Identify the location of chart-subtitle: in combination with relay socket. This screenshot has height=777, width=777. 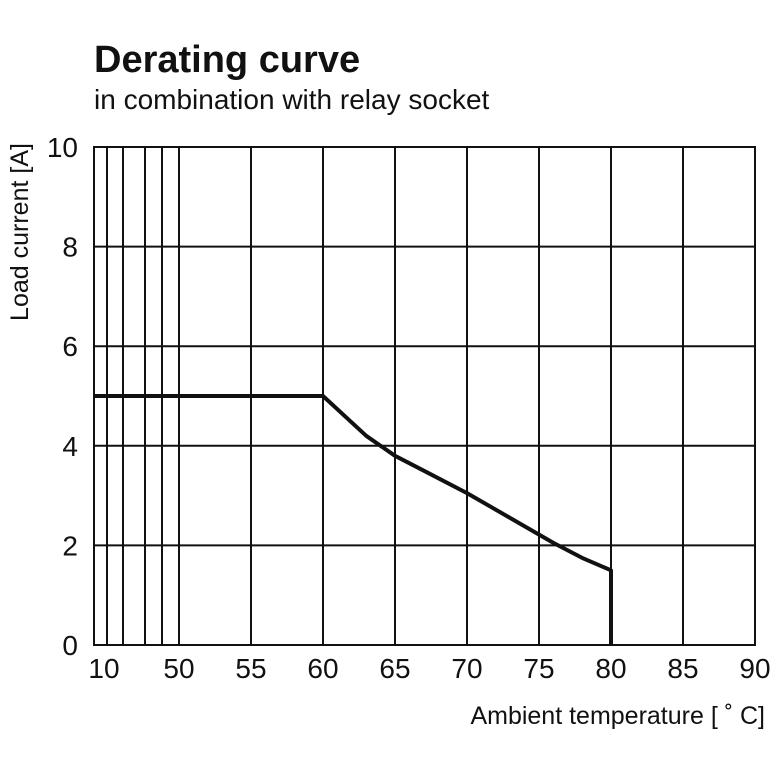
(292, 99).